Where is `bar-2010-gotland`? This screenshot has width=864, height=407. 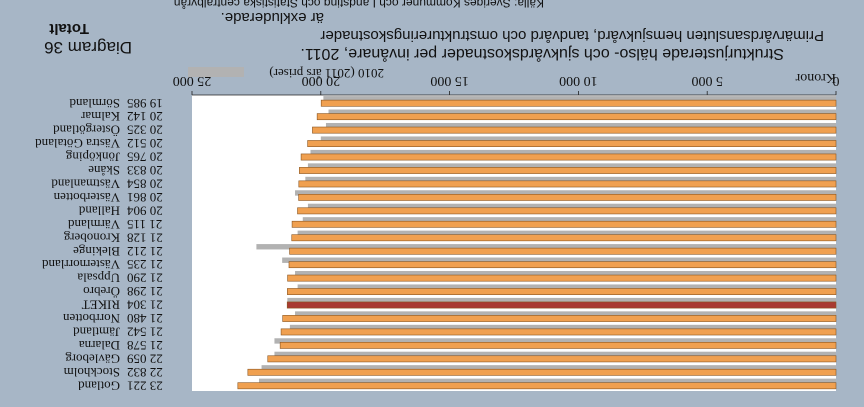 bar-2010-gotland is located at coordinates (547, 381).